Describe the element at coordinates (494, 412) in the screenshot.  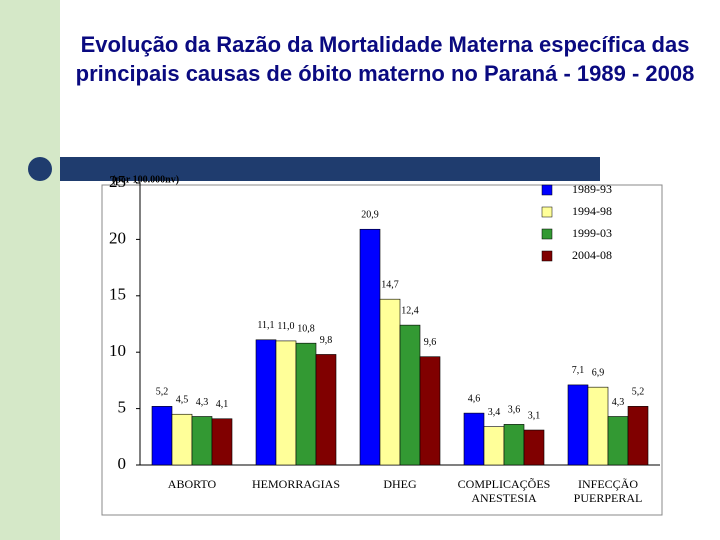
I see `data-label: 3,4` at that location.